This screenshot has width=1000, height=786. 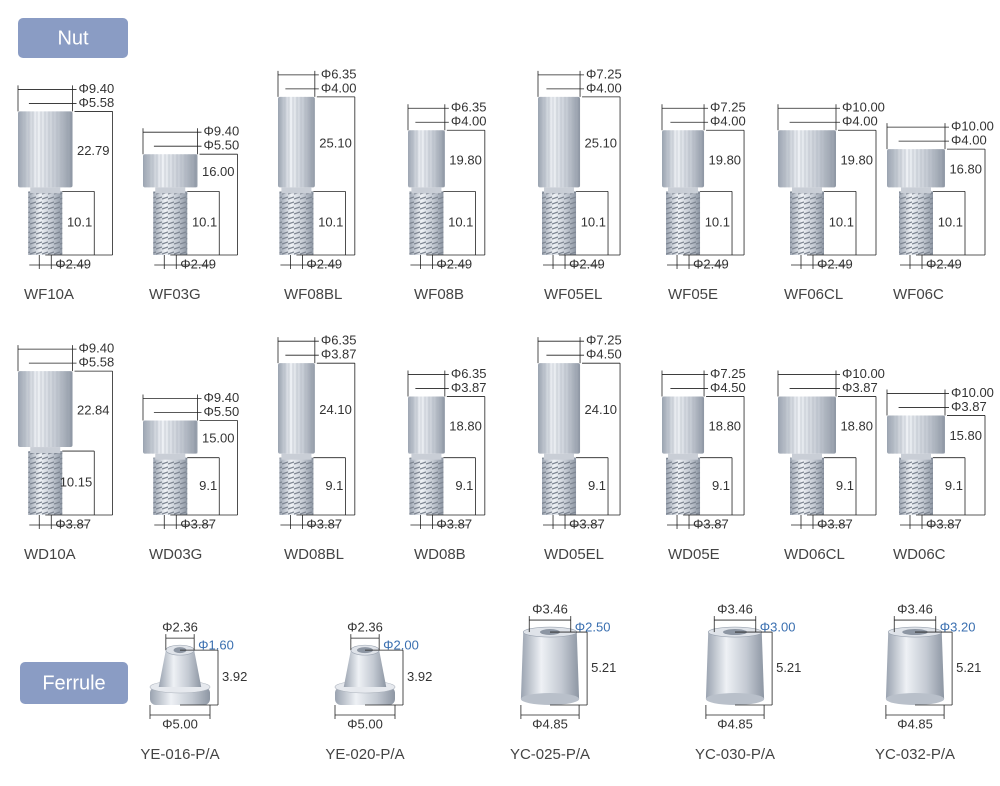 What do you see at coordinates (860, 387) in the screenshot?
I see `inner-diameter: Φ3.87` at bounding box center [860, 387].